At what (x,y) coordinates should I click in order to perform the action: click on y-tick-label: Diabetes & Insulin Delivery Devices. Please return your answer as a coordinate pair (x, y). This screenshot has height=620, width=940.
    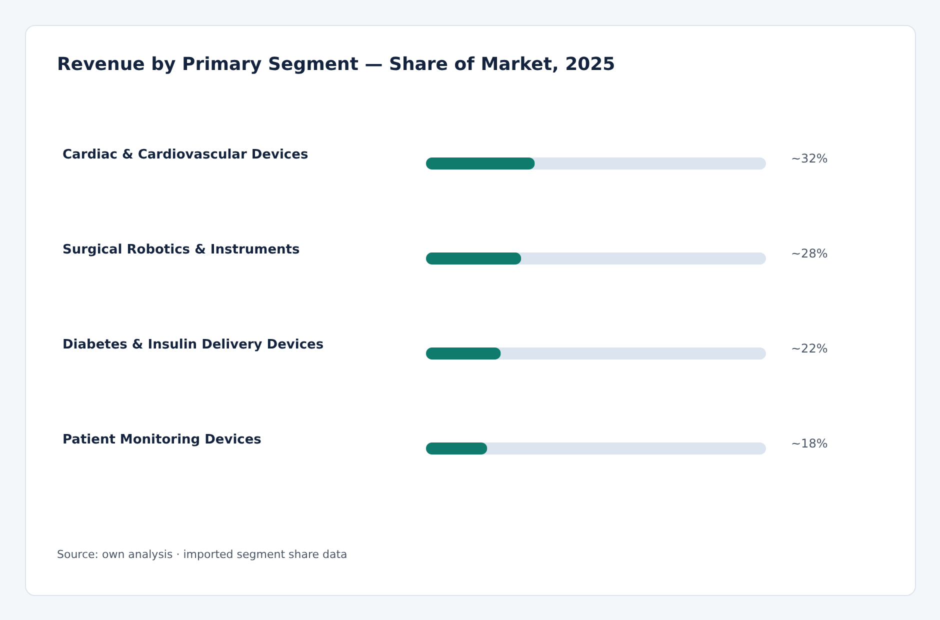
    Looking at the image, I should click on (193, 345).